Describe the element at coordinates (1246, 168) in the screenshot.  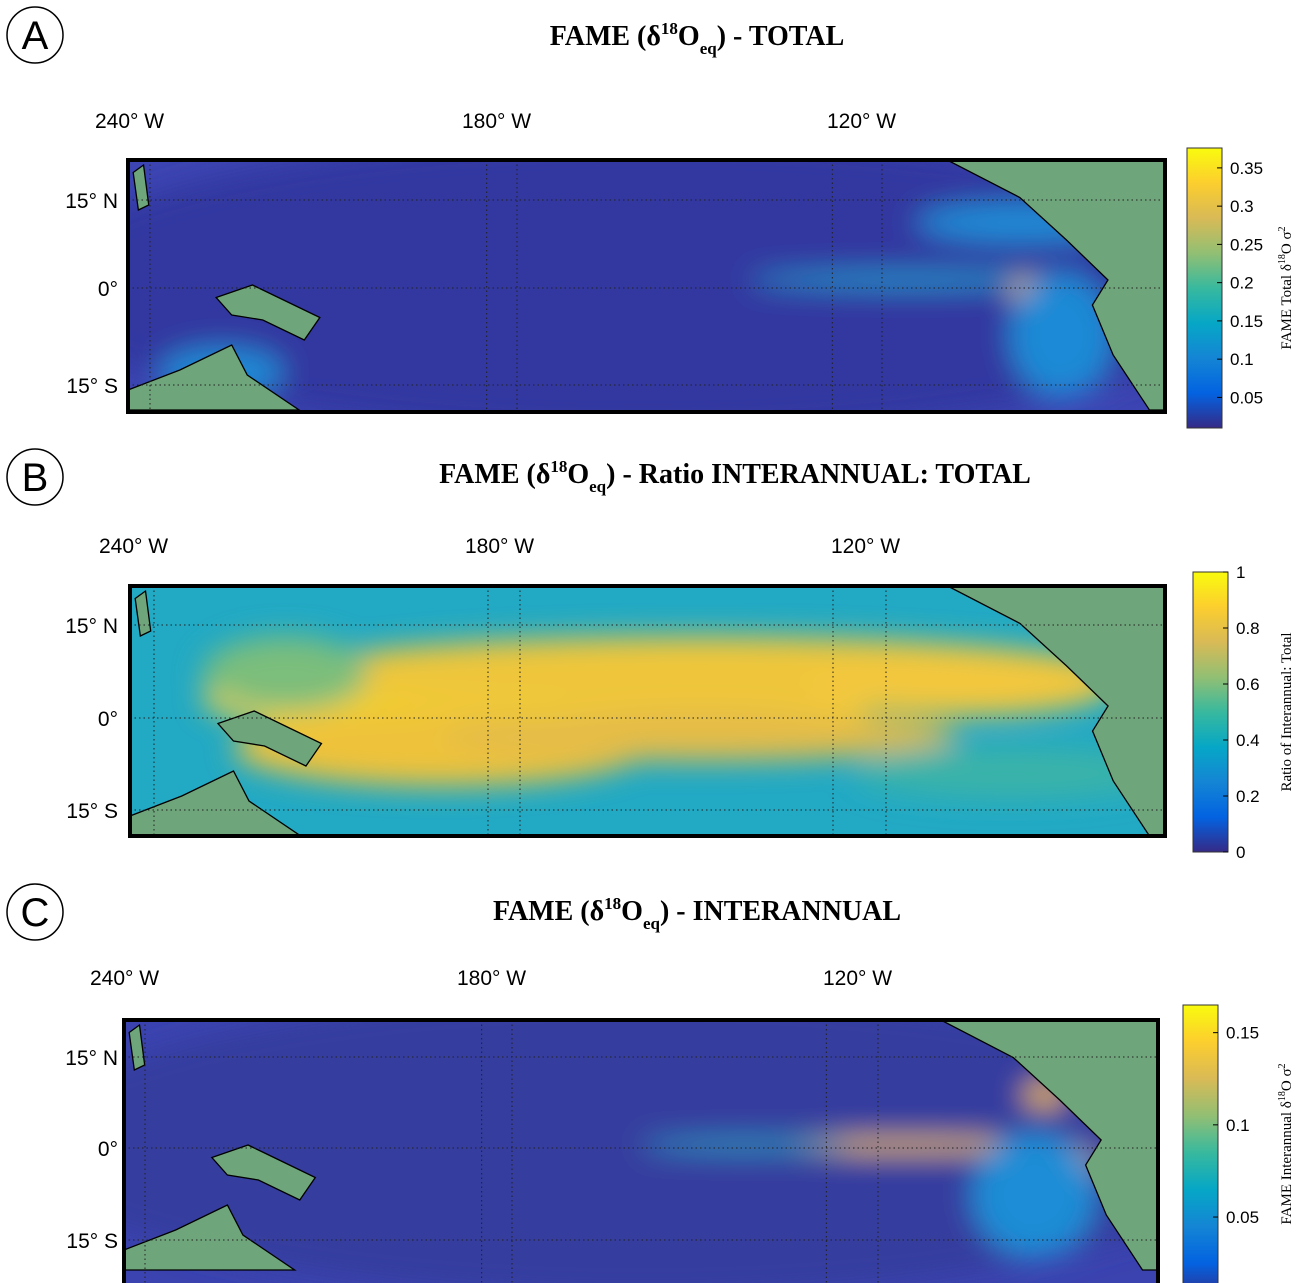
I see `colorbar-tick-label: 0.35` at that location.